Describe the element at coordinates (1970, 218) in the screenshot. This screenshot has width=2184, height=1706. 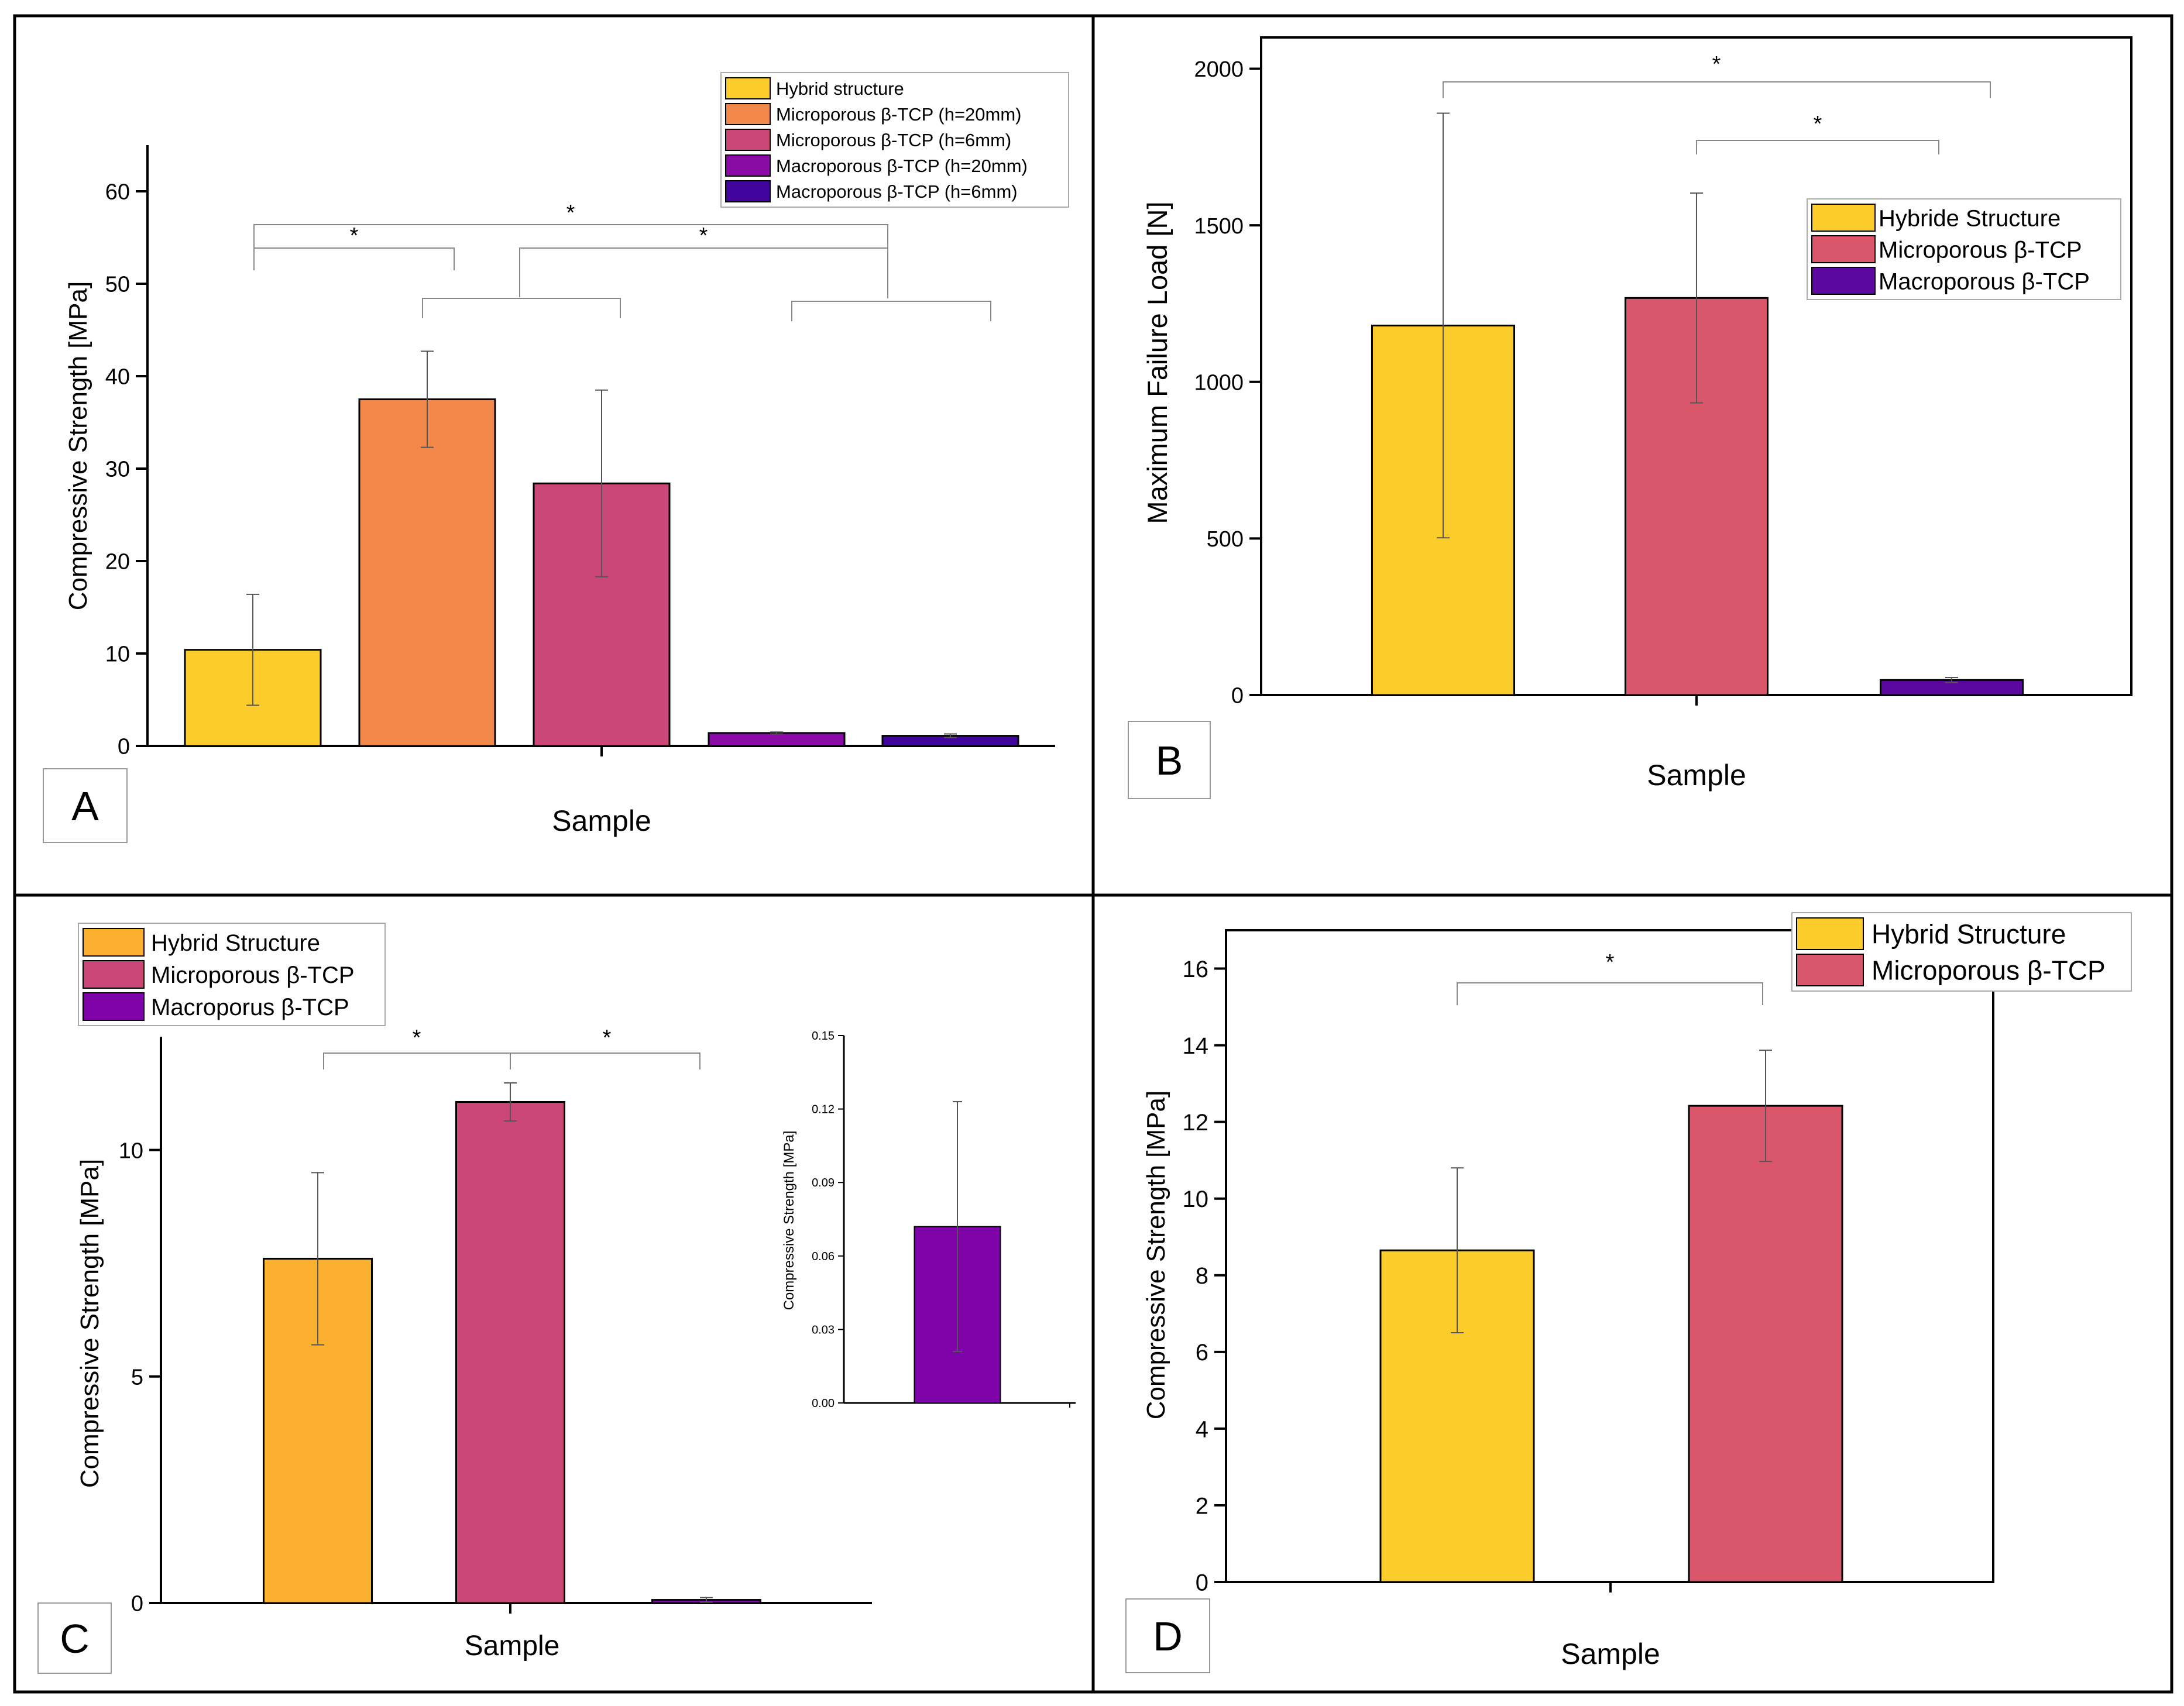
I see `legend-entry: Hybride Structure` at that location.